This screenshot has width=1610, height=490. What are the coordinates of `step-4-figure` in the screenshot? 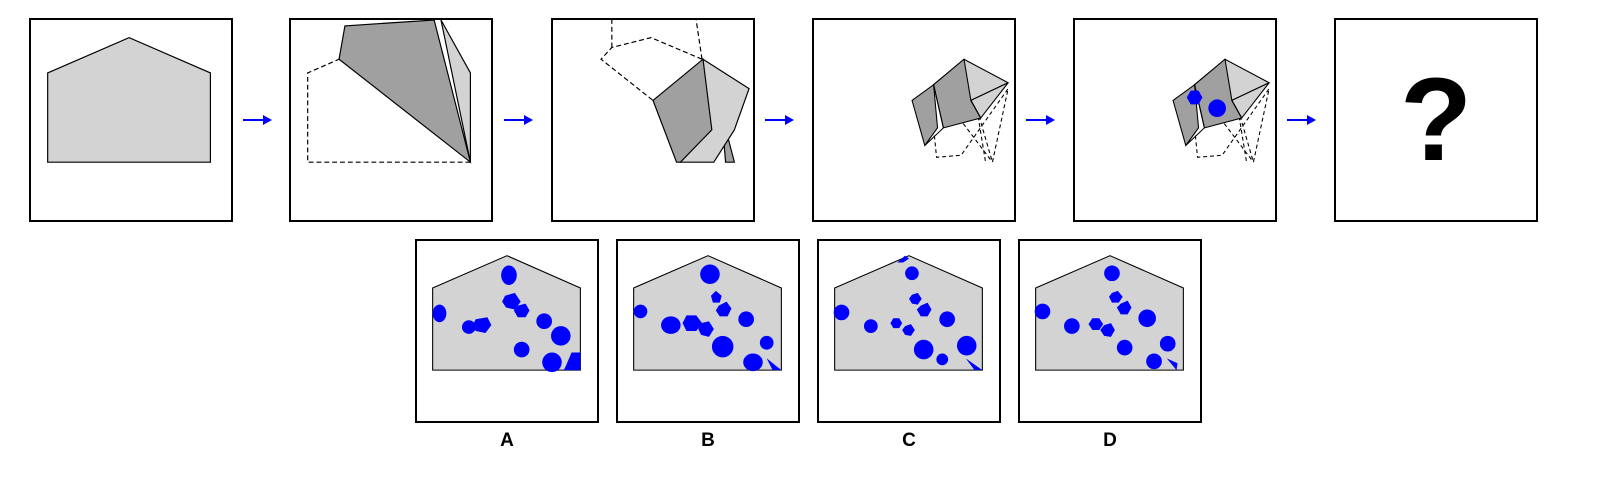 It's located at (960, 110).